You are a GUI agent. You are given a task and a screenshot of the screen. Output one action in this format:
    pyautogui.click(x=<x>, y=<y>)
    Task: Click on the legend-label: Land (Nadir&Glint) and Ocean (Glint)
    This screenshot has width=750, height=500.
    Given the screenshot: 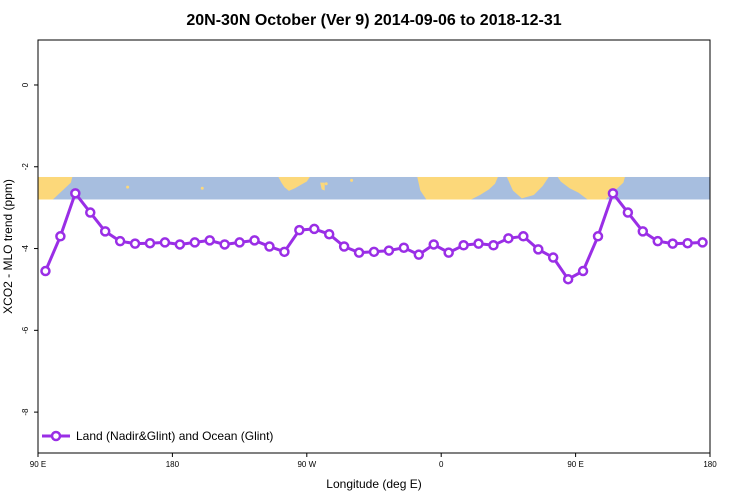 What is the action you would take?
    pyautogui.click(x=174, y=436)
    